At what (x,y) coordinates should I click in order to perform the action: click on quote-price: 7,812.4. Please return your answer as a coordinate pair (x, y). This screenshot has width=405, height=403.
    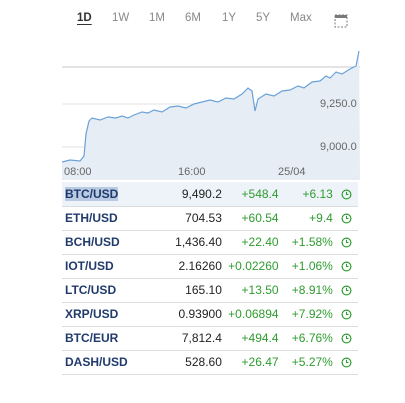
    Looking at the image, I should click on (201, 338).